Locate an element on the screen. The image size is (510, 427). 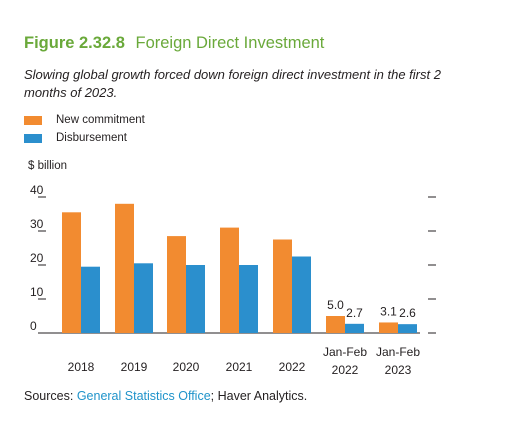
legend-label-disbursement: Disbursement is located at coordinates (91, 138).